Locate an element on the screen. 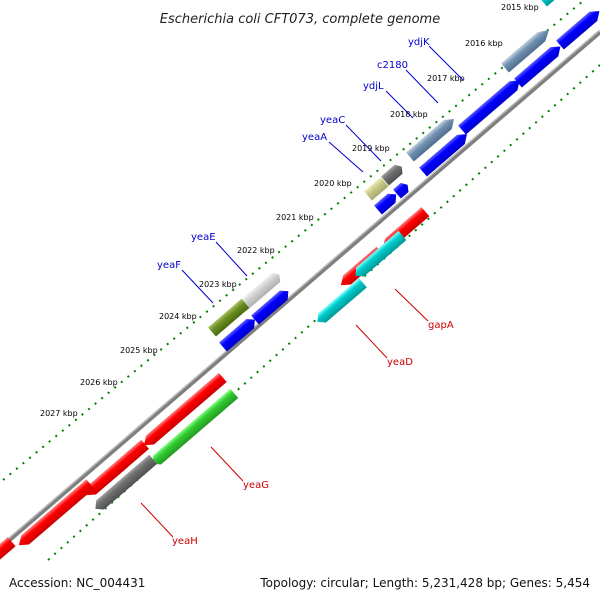  gene-label-c2180: c2180 is located at coordinates (392, 65).